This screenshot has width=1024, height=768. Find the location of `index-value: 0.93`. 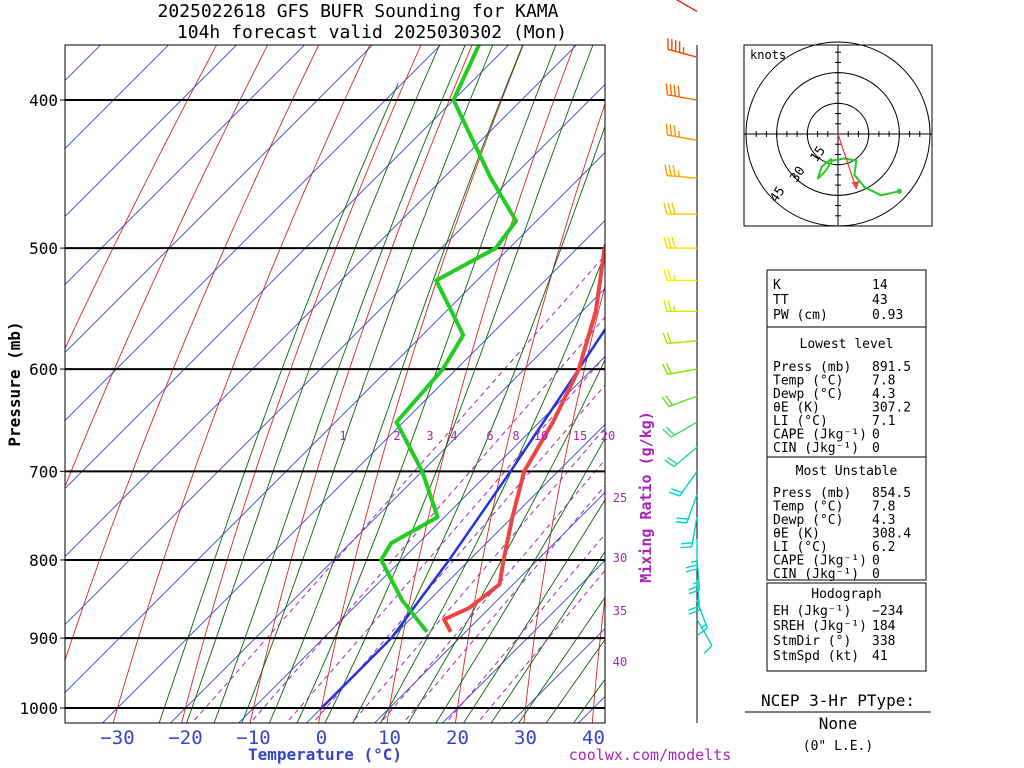

index-value: 0.93 is located at coordinates (887, 315).